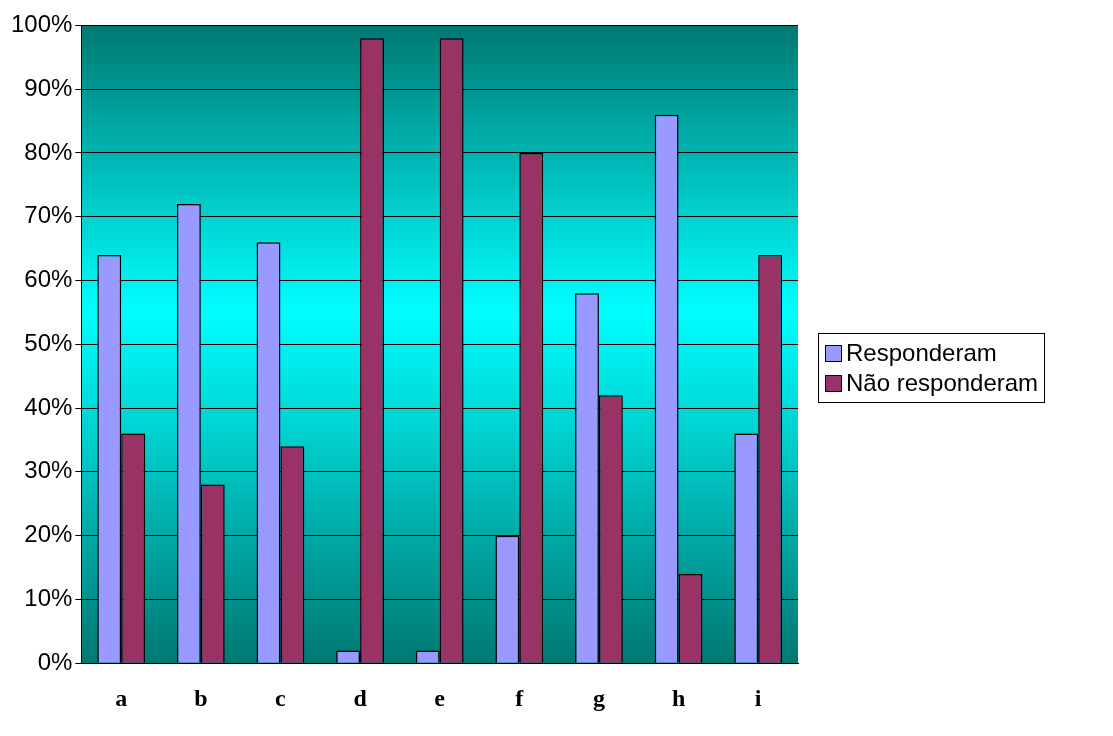  What do you see at coordinates (48, 406) in the screenshot?
I see `y-tick-label: 40%` at bounding box center [48, 406].